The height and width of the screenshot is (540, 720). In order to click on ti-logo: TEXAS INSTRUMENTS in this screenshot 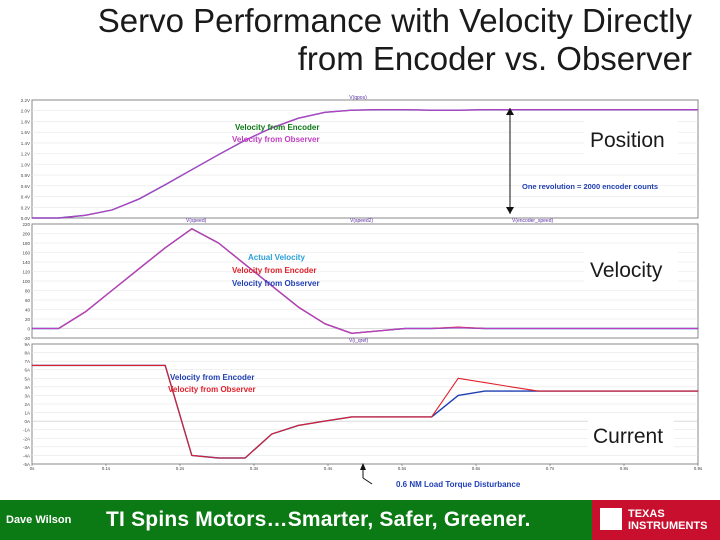, I will do `click(656, 520)`.